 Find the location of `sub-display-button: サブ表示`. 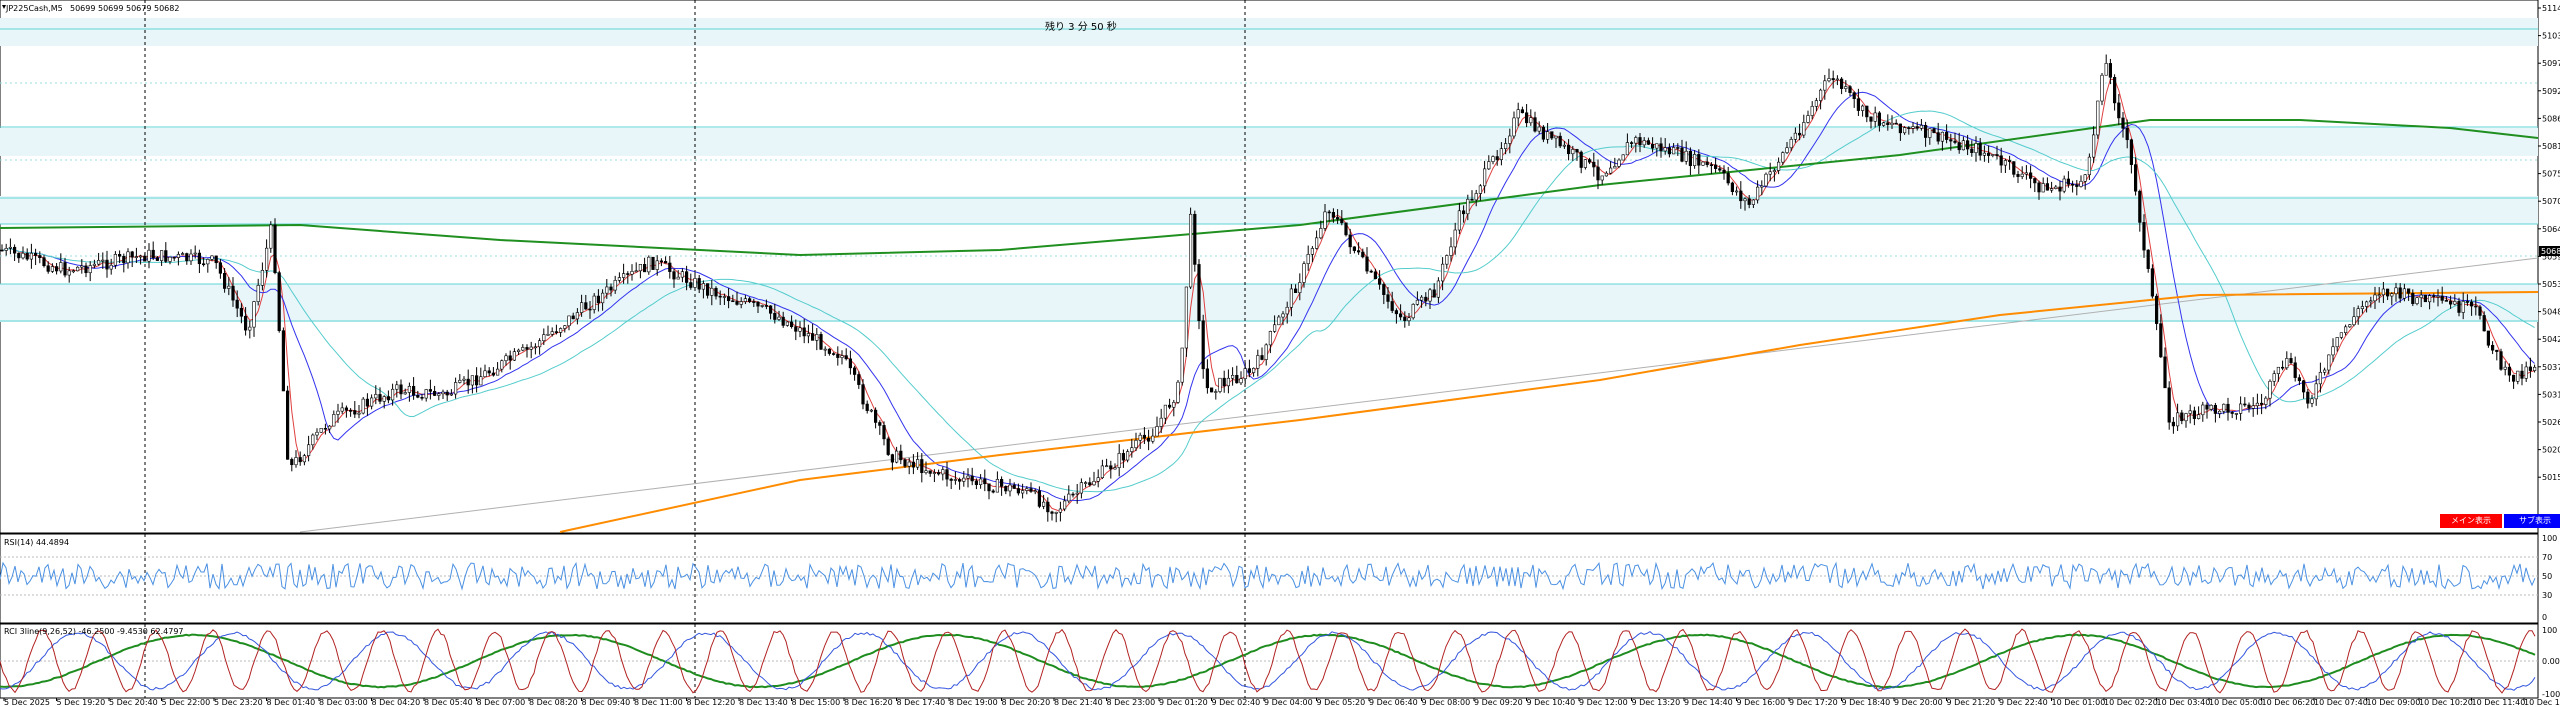

sub-display-button: サブ表示 is located at coordinates (2532, 521).